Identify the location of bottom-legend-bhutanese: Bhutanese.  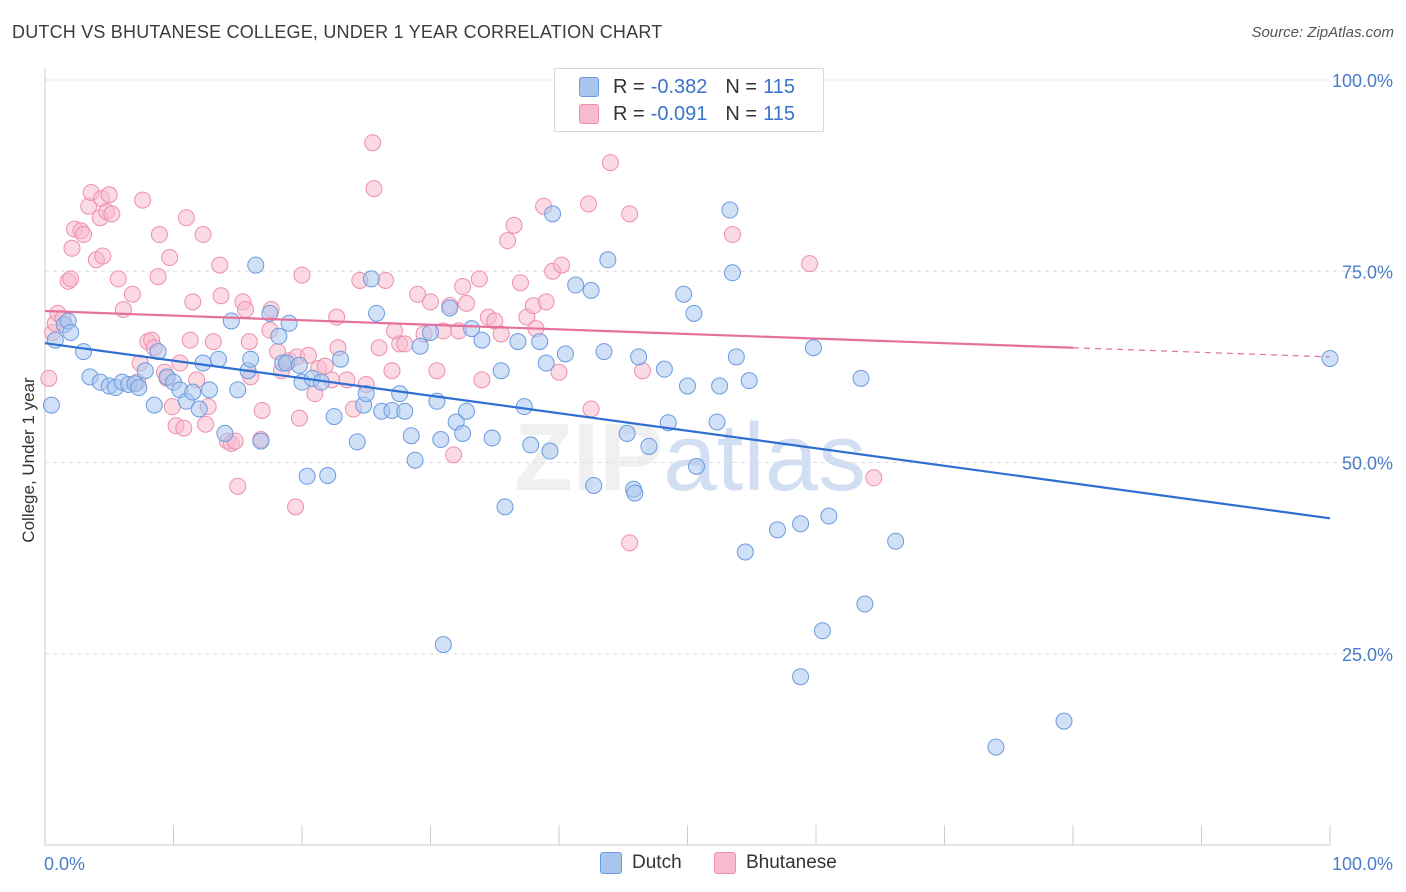
(775, 863).